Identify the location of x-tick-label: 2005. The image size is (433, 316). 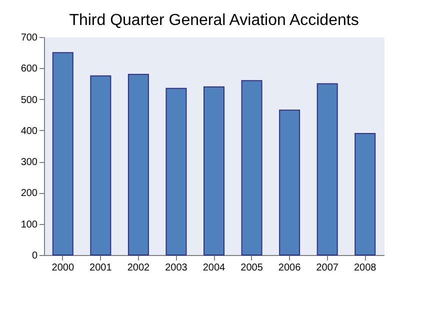
(252, 268).